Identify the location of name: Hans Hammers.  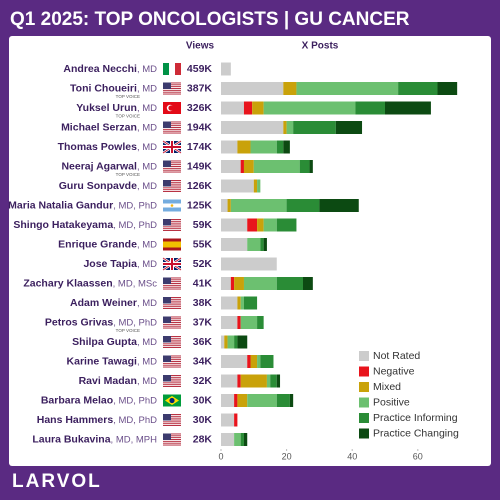
(75, 420).